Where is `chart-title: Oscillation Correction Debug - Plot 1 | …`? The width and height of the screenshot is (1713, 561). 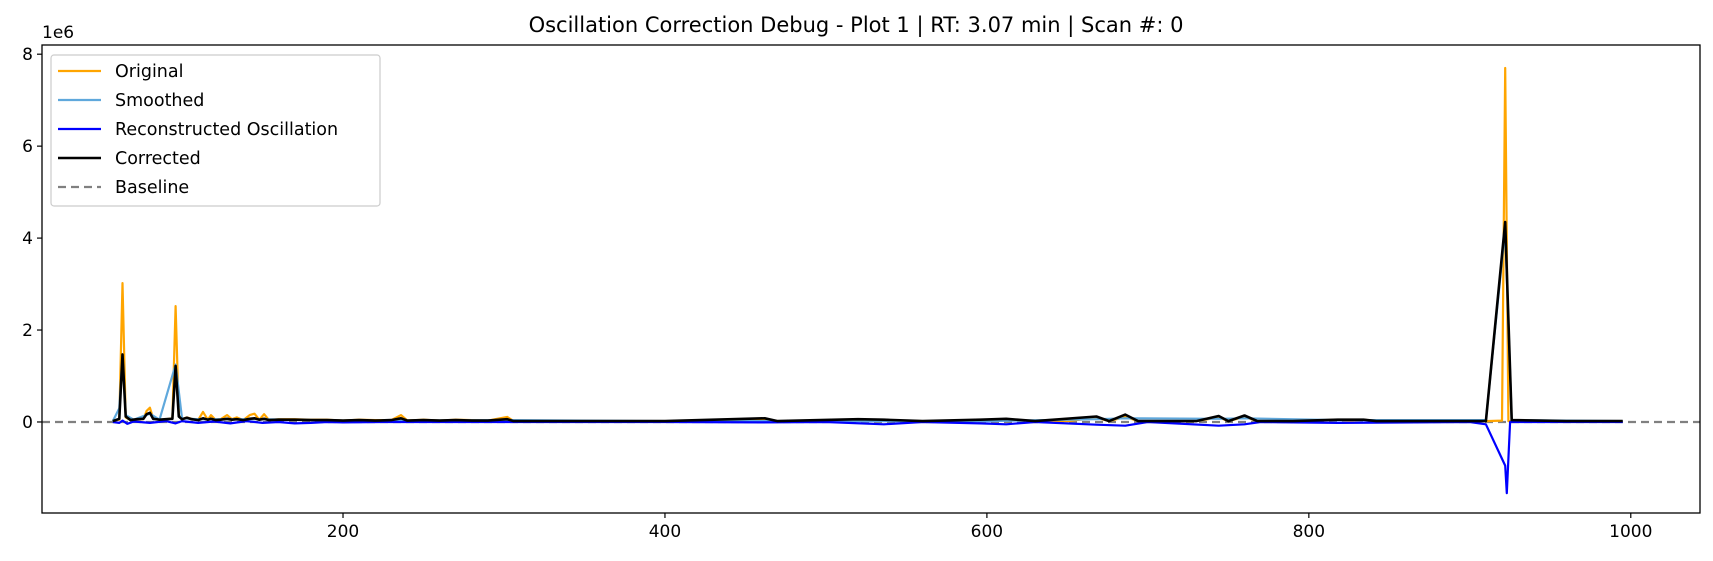 chart-title: Oscillation Correction Debug - Plot 1 | … is located at coordinates (856, 25).